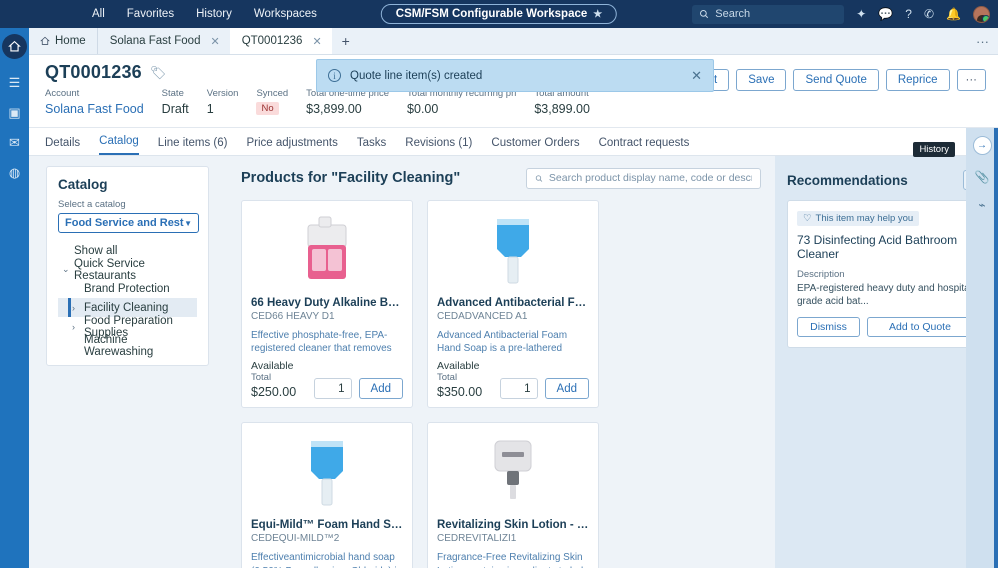 The width and height of the screenshot is (998, 568). I want to click on home-icon, so click(14, 46).